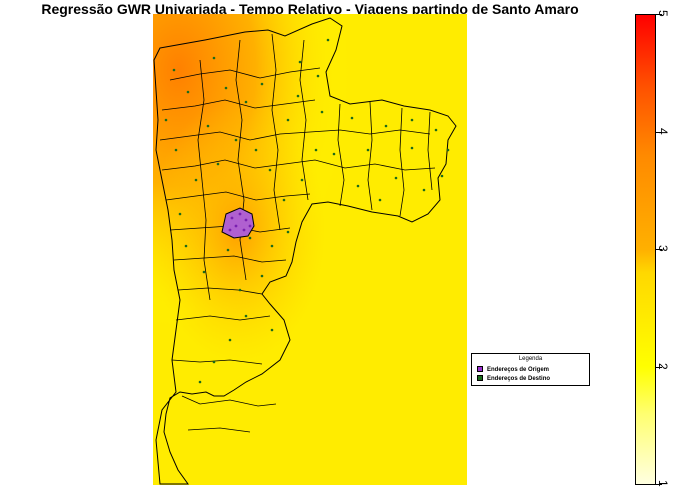 The image size is (700, 500). What do you see at coordinates (663, 13) in the screenshot?
I see `colorbar-label-5: 5` at bounding box center [663, 13].